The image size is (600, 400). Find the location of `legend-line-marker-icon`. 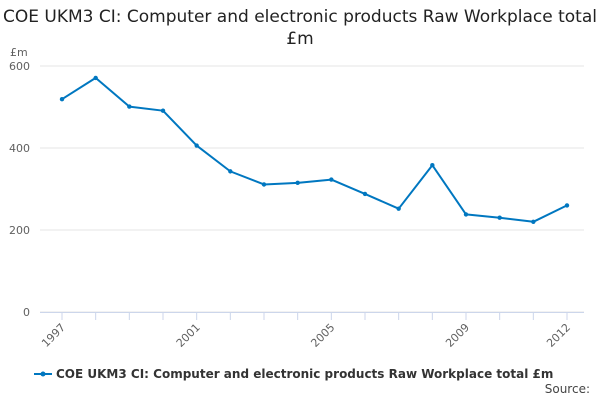

legend-line-marker-icon is located at coordinates (43, 374).